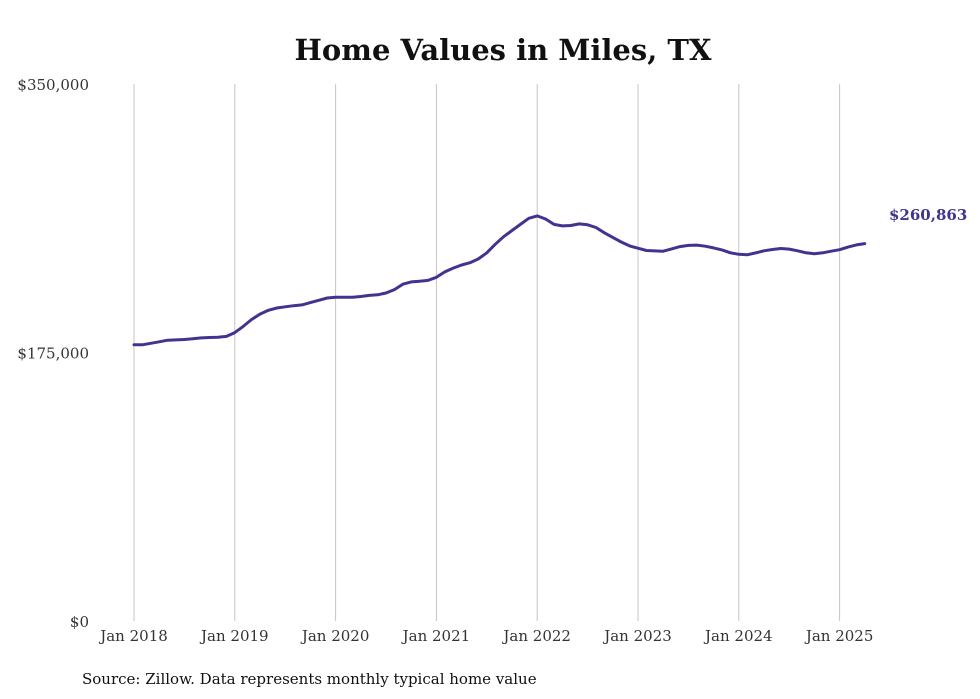  What do you see at coordinates (928, 215) in the screenshot?
I see `last-value-label: $260,863` at bounding box center [928, 215].